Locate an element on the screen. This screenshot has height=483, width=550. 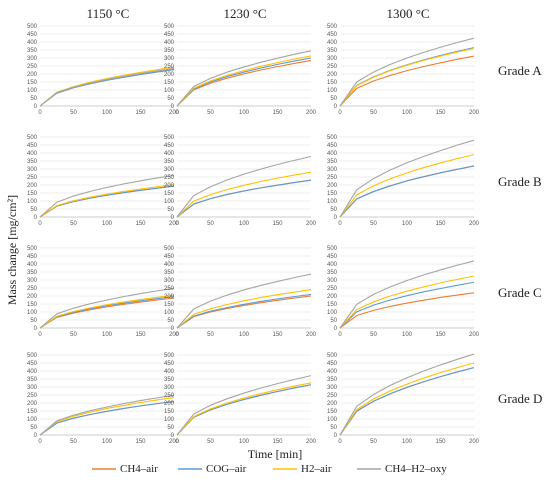
column-title-1230: 1230 °C is located at coordinates (244, 13).